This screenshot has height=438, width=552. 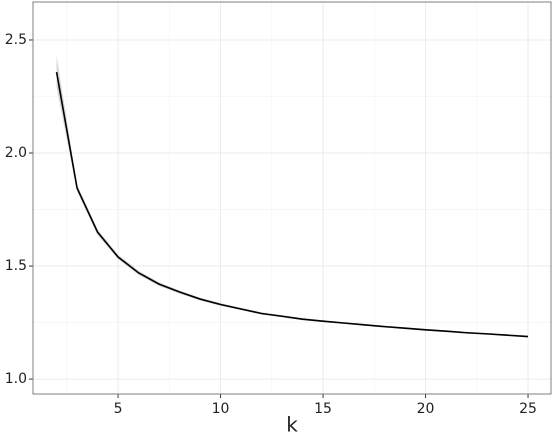 I want to click on x-axis-label: k, so click(x=292, y=425).